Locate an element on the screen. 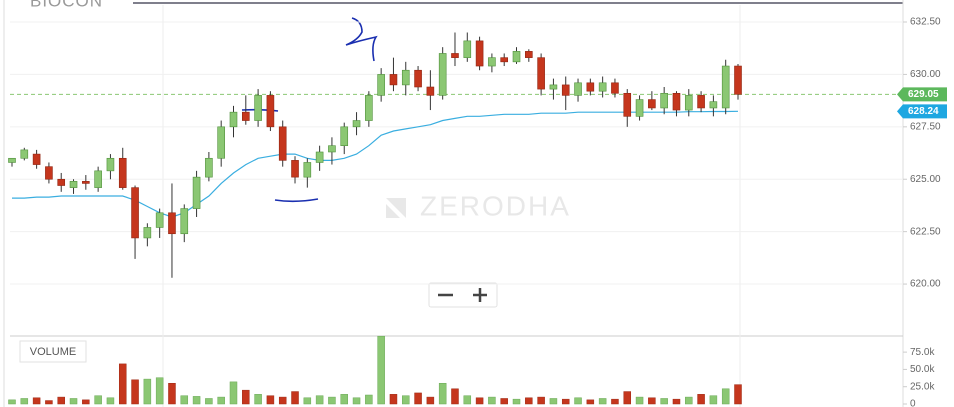 The height and width of the screenshot is (407, 954). watermark: ZERODHA is located at coordinates (495, 205).